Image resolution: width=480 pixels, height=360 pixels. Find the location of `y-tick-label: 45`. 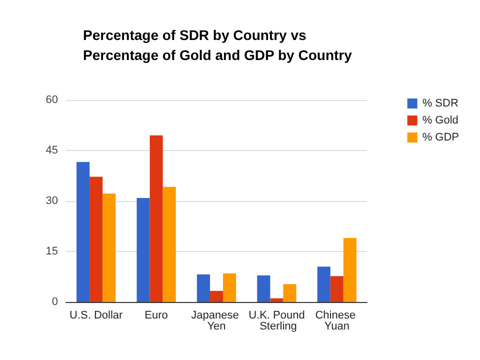

y-tick-label: 45 is located at coordinates (52, 150).